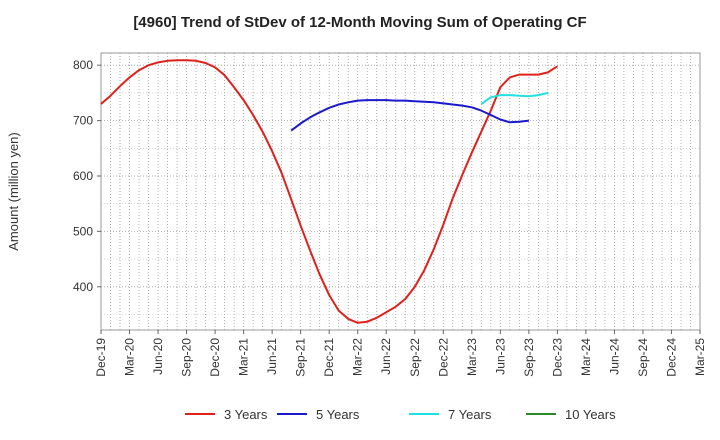 The width and height of the screenshot is (720, 440). What do you see at coordinates (130, 357) in the screenshot?
I see `x-tick-label: Mar-20` at bounding box center [130, 357].